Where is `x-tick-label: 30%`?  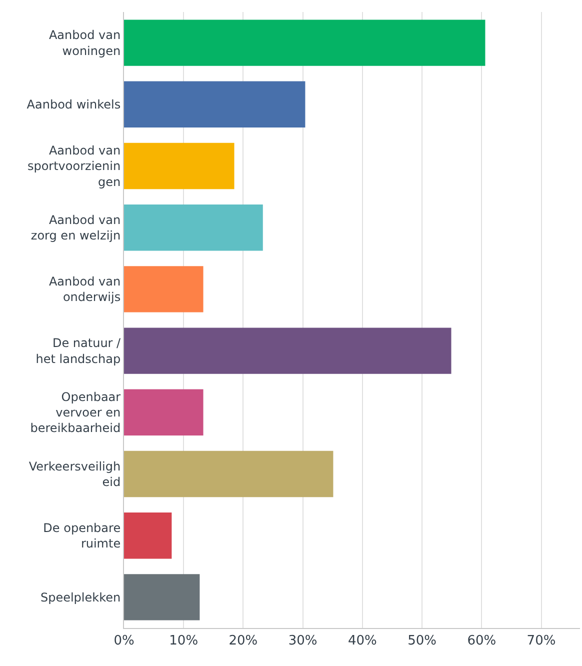 x-tick-label: 30% is located at coordinates (303, 641).